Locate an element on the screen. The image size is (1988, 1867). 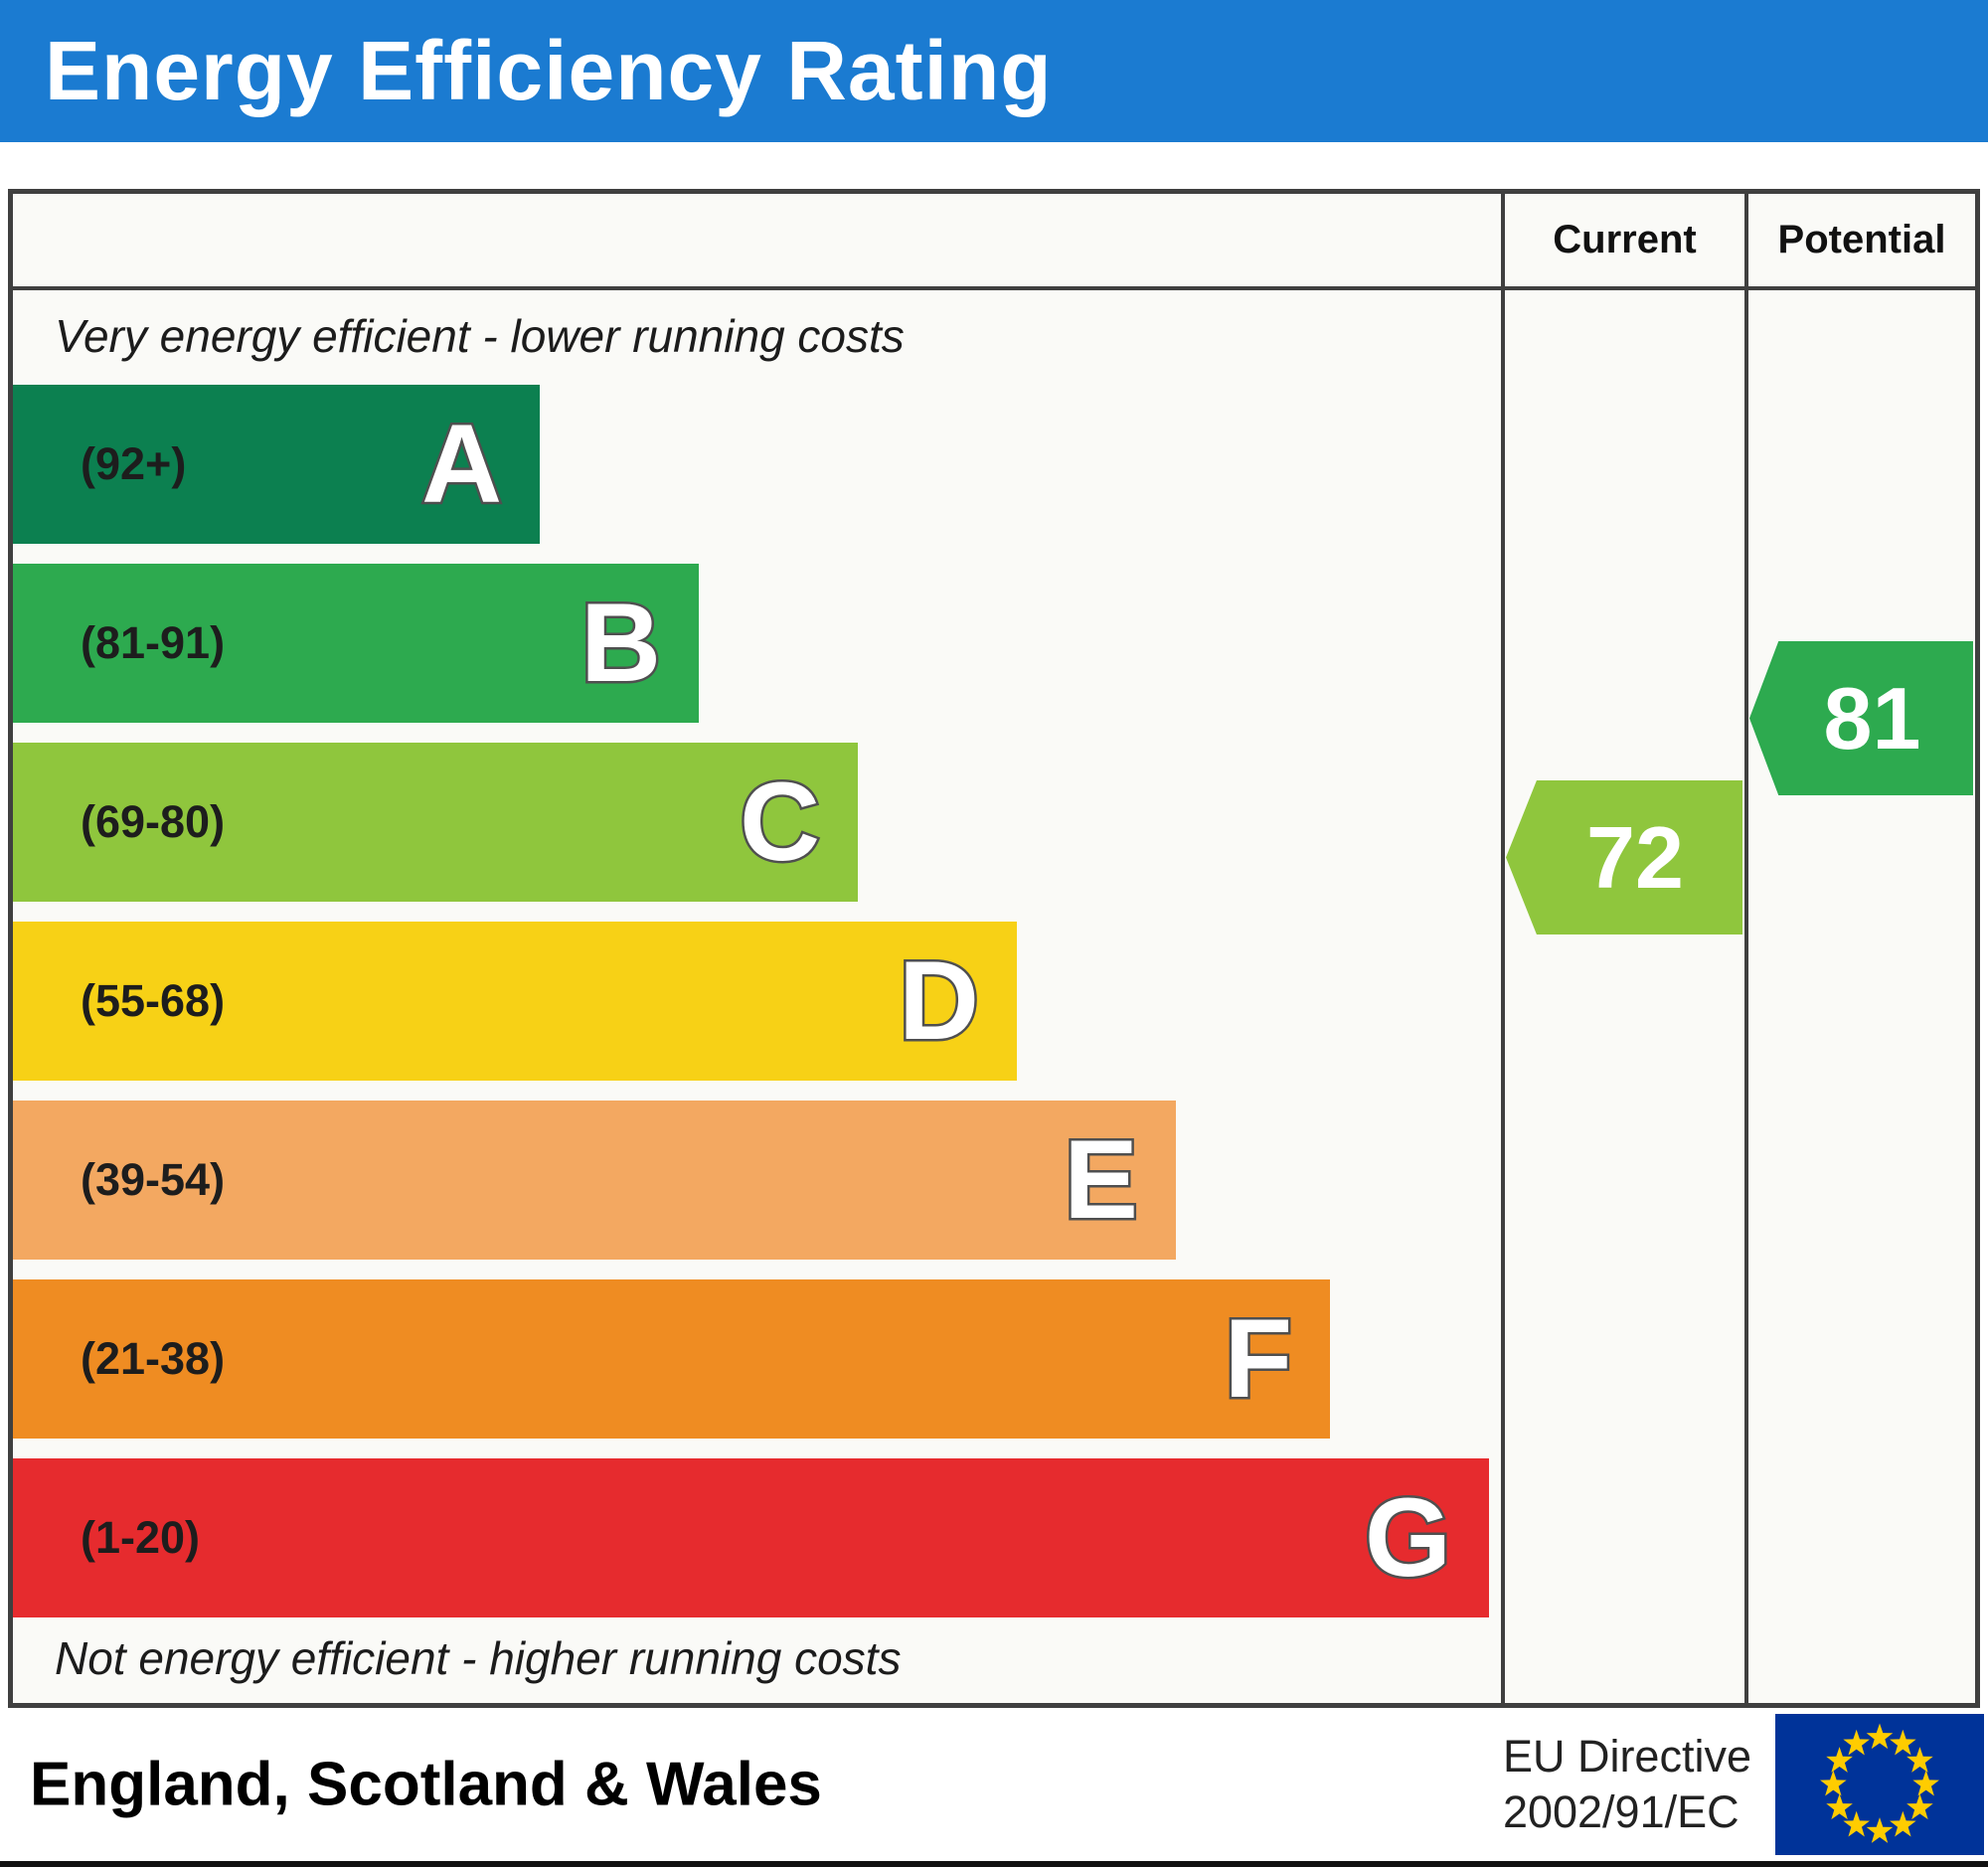
band-row-e: (39-54) E is located at coordinates (594, 1180).